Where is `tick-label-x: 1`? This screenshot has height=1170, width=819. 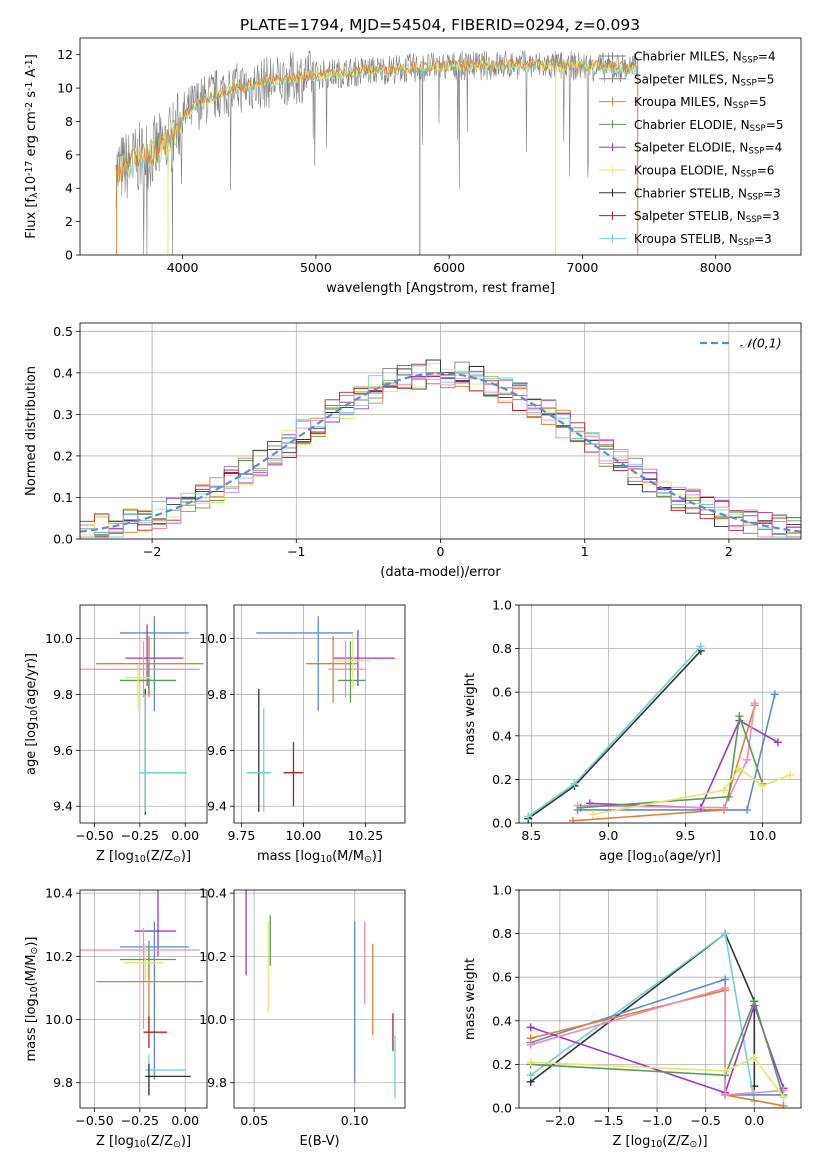
tick-label-x: 1 is located at coordinates (585, 551).